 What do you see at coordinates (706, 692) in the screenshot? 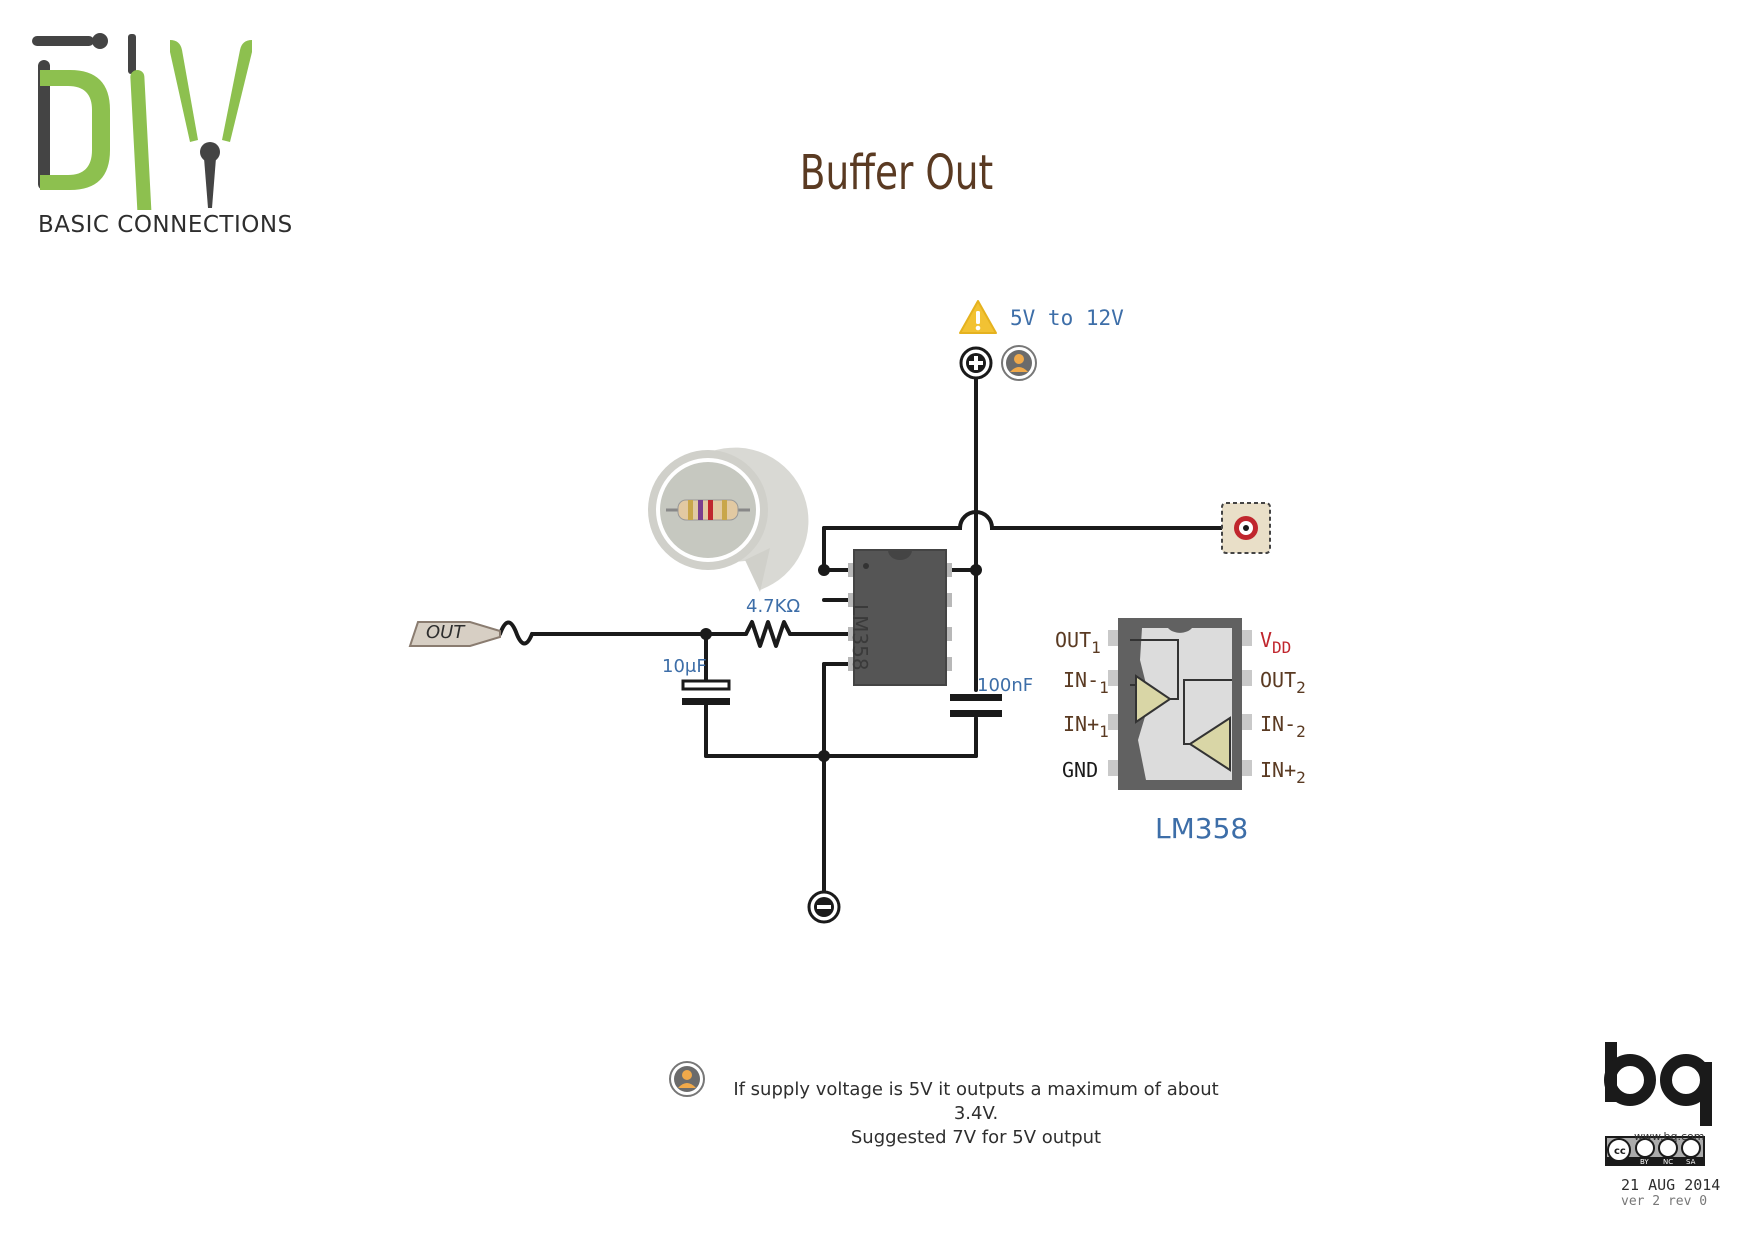
I see `capacitor-10uf-symbol` at bounding box center [706, 692].